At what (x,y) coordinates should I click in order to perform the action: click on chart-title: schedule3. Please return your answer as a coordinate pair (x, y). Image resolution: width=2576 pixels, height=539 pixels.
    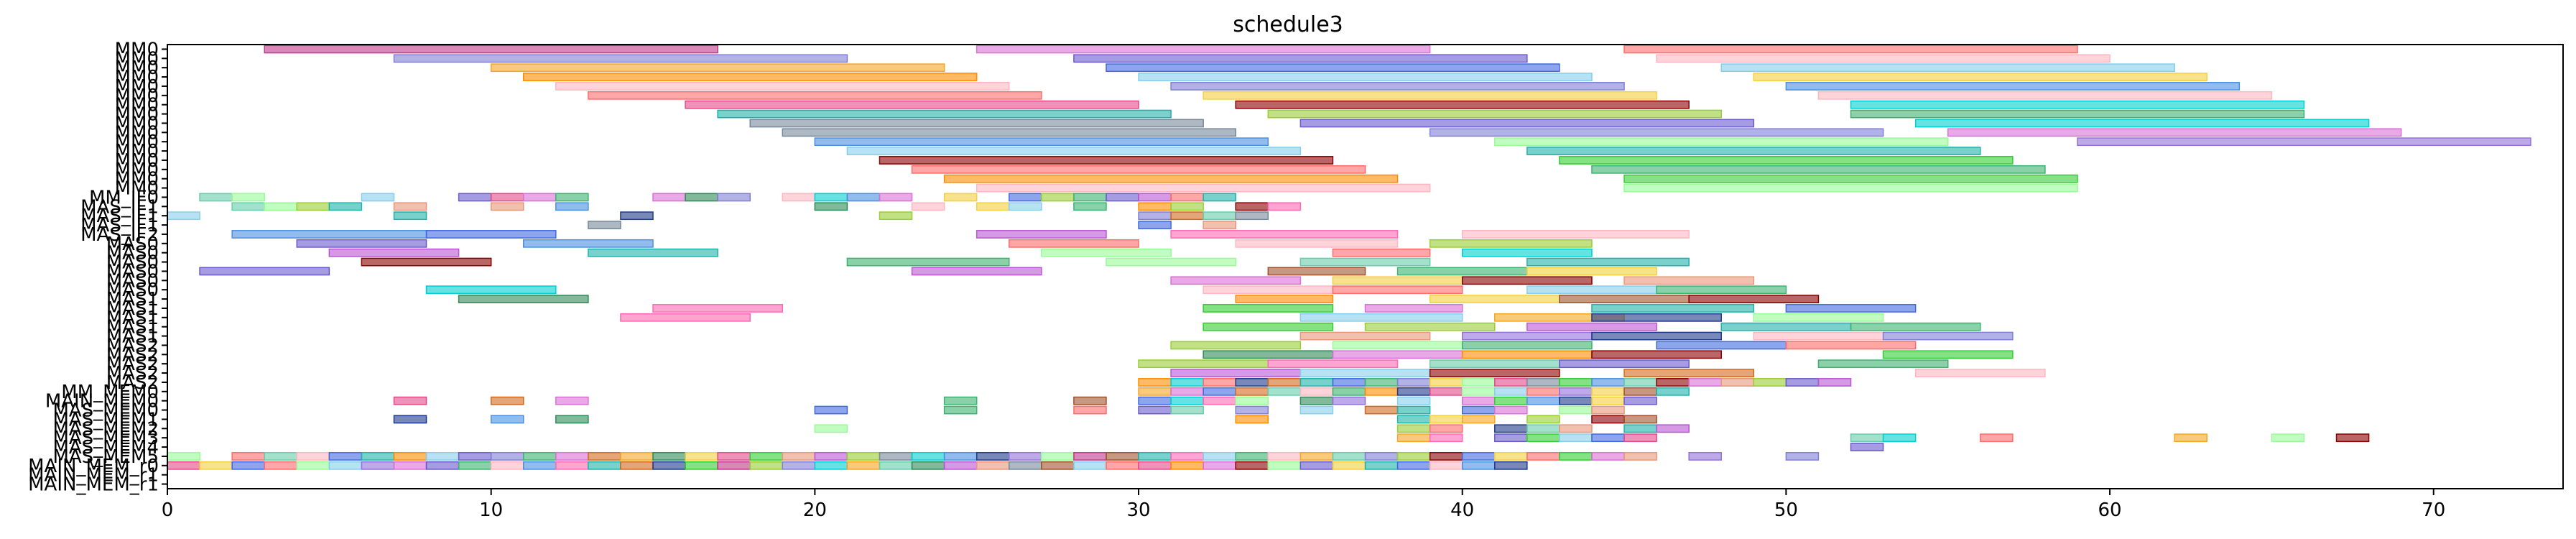
    Looking at the image, I should click on (1288, 25).